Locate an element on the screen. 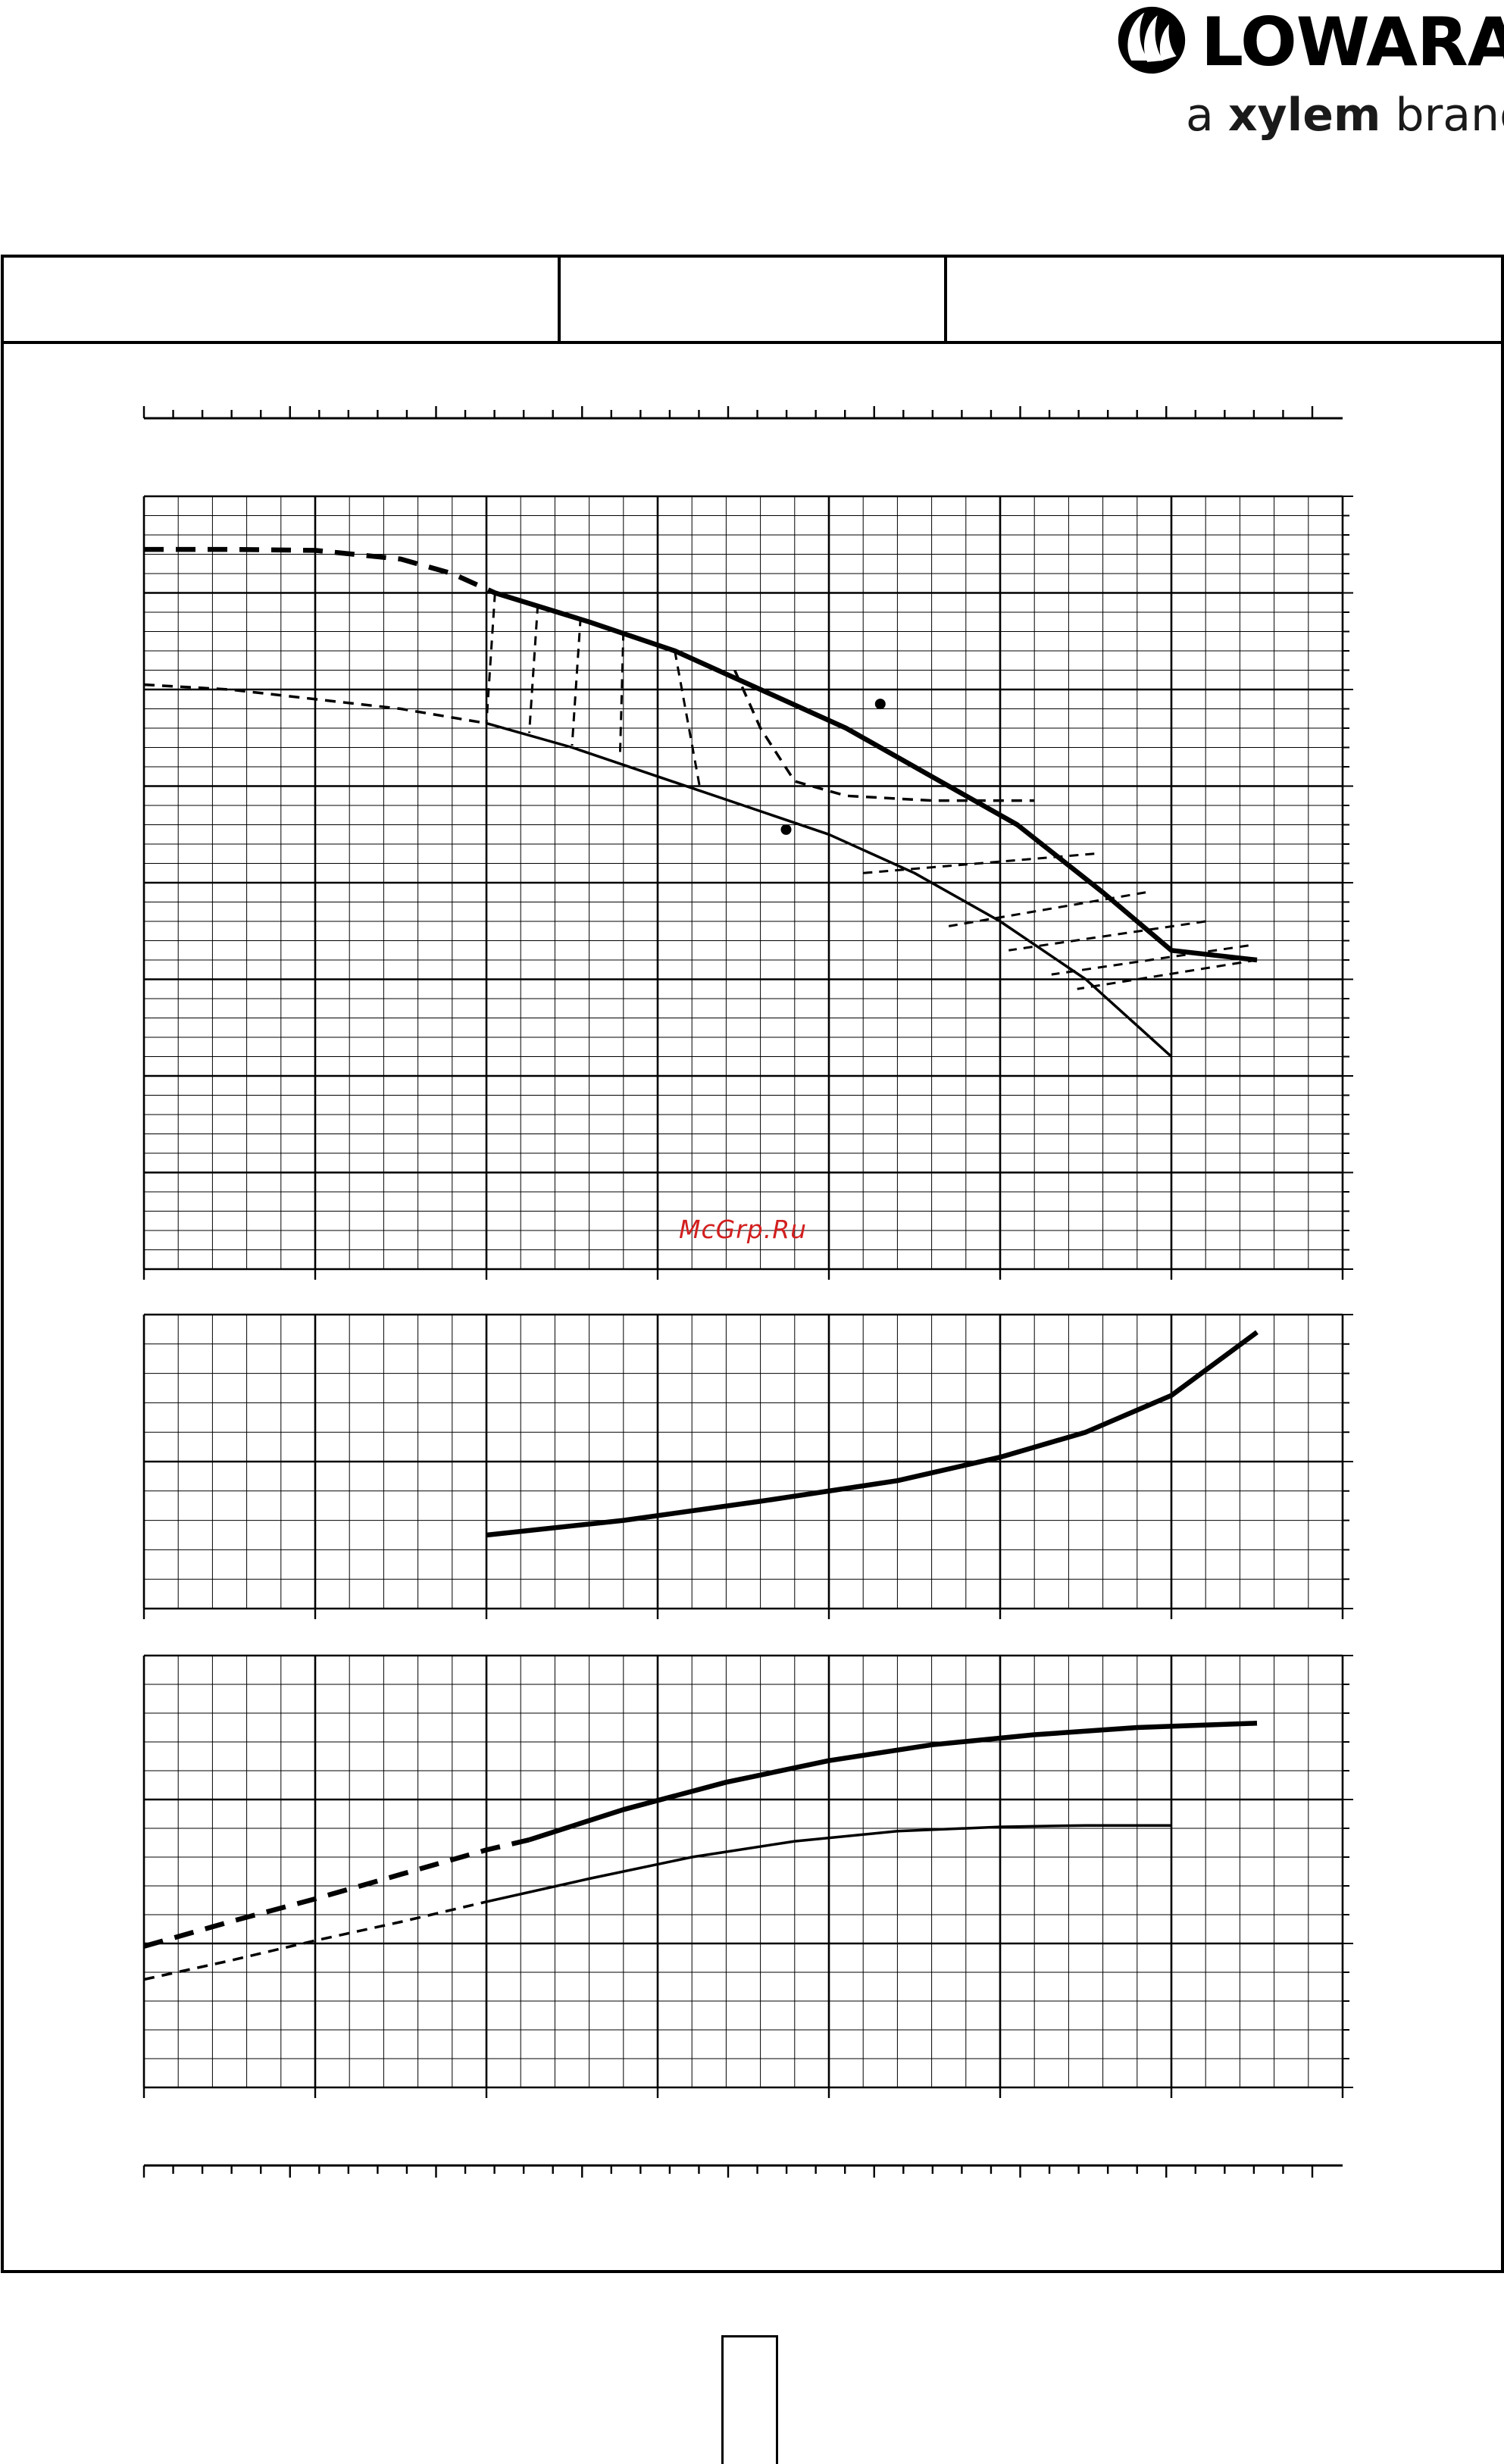  power-chart is located at coordinates (747, 1466).